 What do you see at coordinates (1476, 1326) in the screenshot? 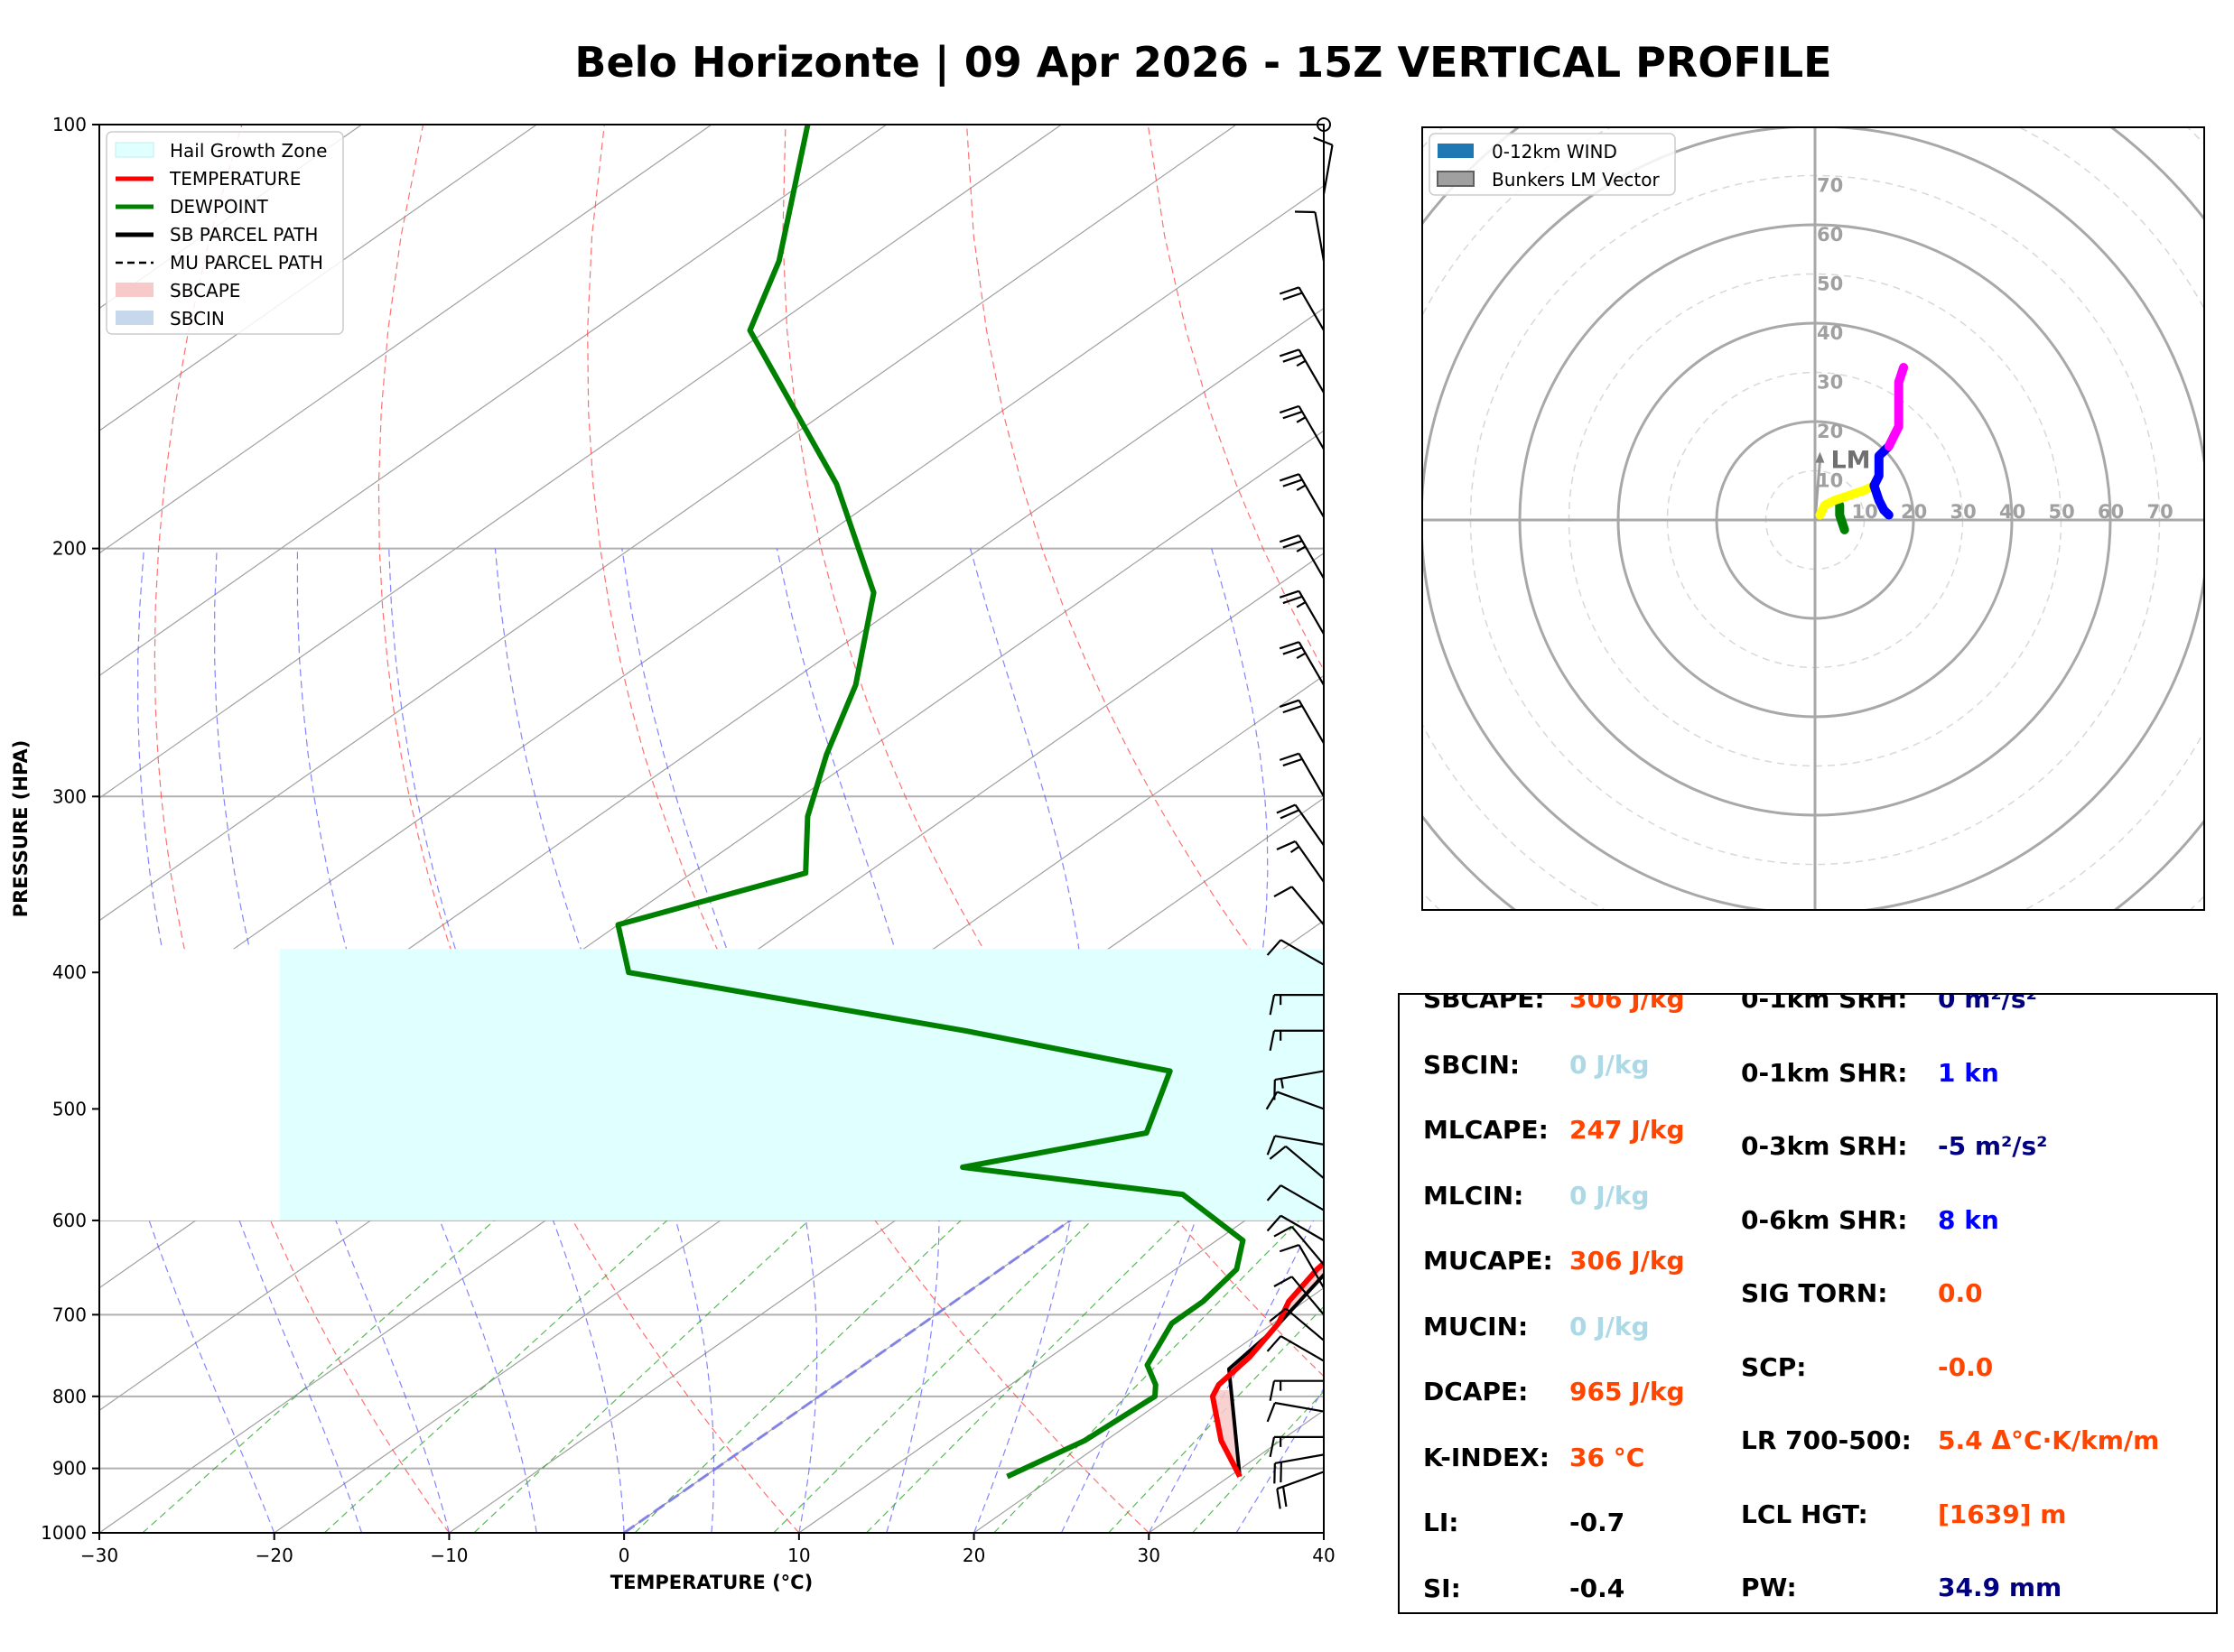
I see `index-label: MUCIN:` at bounding box center [1476, 1326].